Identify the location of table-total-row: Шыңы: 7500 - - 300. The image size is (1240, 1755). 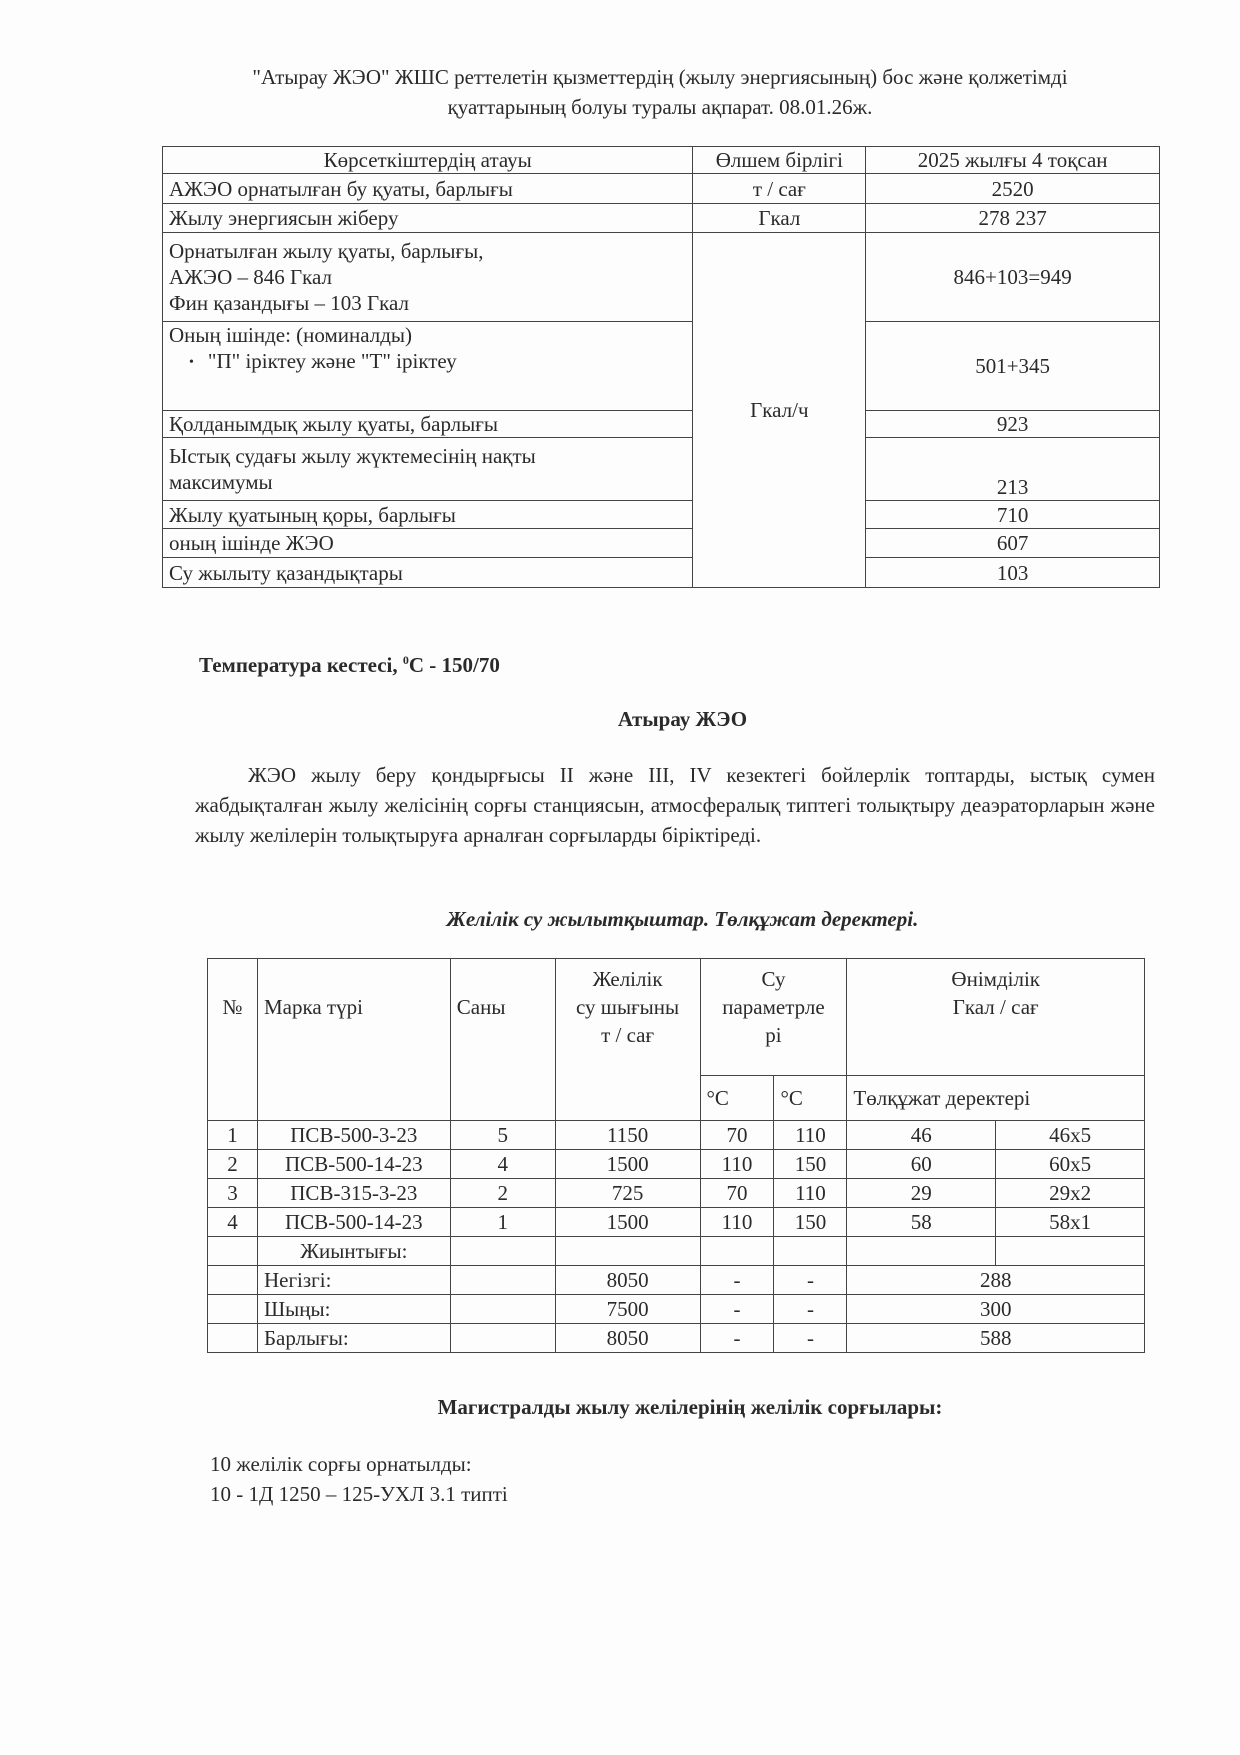
(676, 1309).